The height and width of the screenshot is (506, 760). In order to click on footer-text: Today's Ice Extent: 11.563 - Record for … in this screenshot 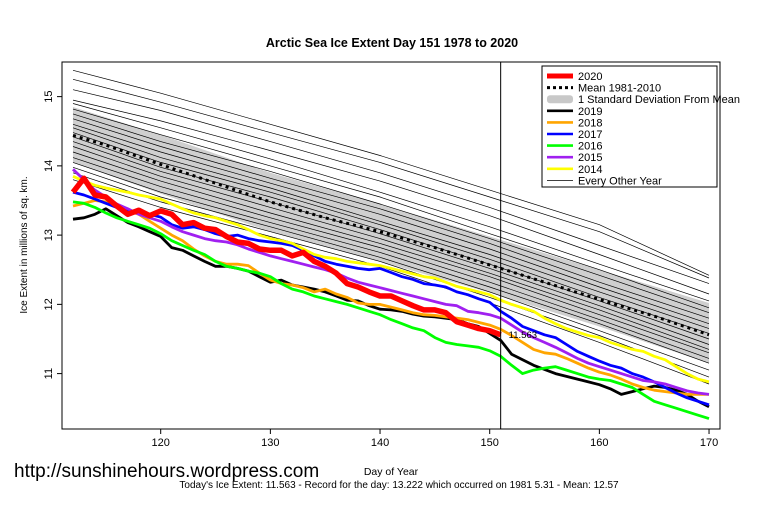, I will do `click(399, 485)`.